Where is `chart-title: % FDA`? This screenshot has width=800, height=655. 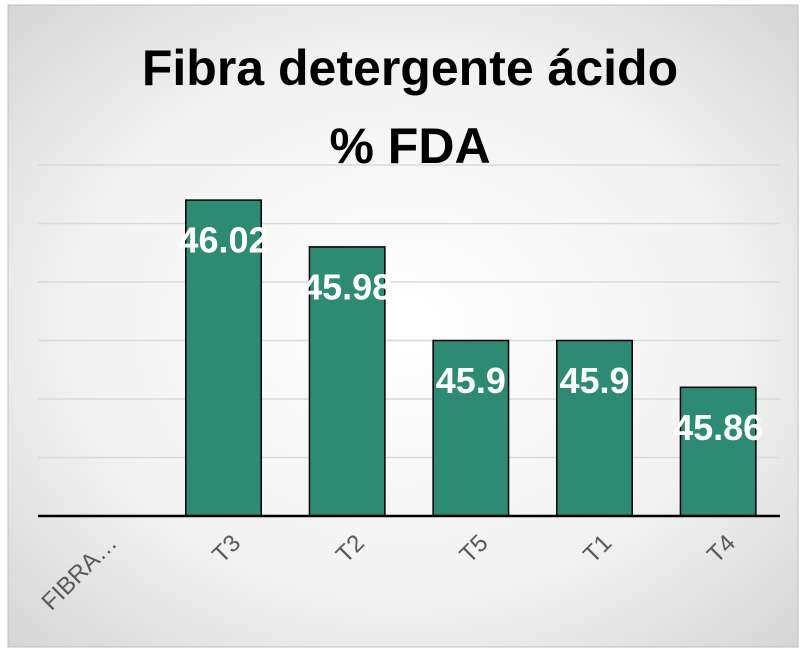
chart-title: % FDA is located at coordinates (409, 146).